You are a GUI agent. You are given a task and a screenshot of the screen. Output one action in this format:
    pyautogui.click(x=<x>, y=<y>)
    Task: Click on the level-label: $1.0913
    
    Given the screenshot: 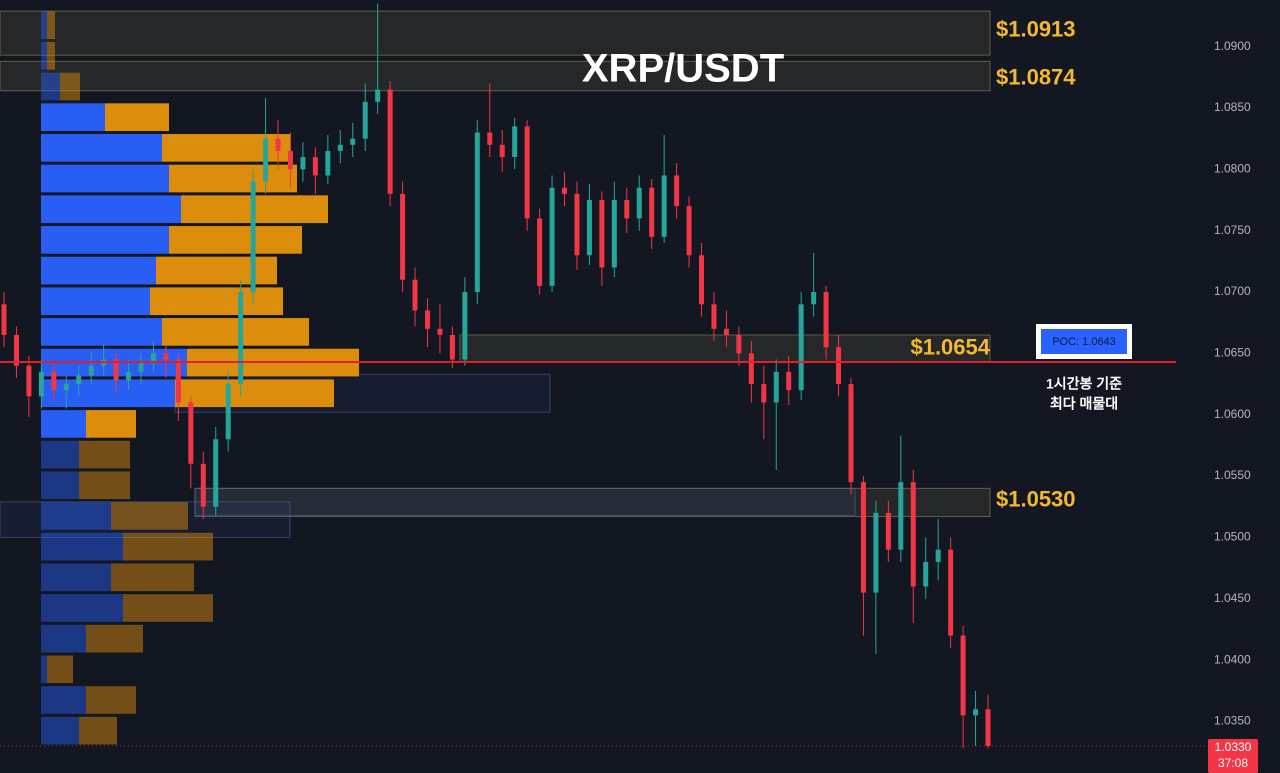 What is the action you would take?
    pyautogui.click(x=1036, y=28)
    